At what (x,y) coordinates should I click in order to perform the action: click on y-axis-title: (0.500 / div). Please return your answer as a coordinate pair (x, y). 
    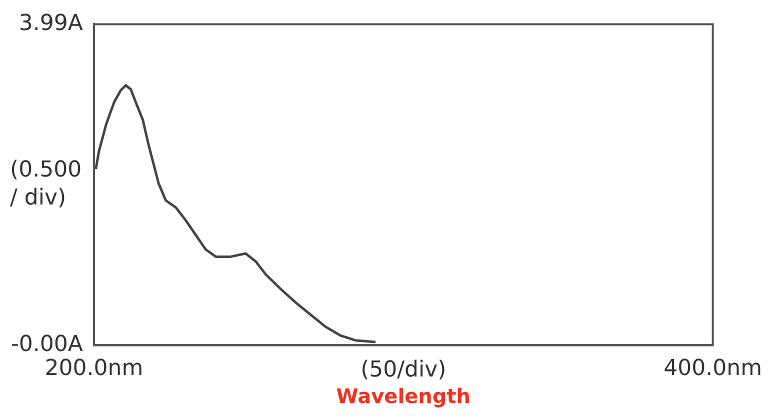
    Looking at the image, I should click on (46, 183).